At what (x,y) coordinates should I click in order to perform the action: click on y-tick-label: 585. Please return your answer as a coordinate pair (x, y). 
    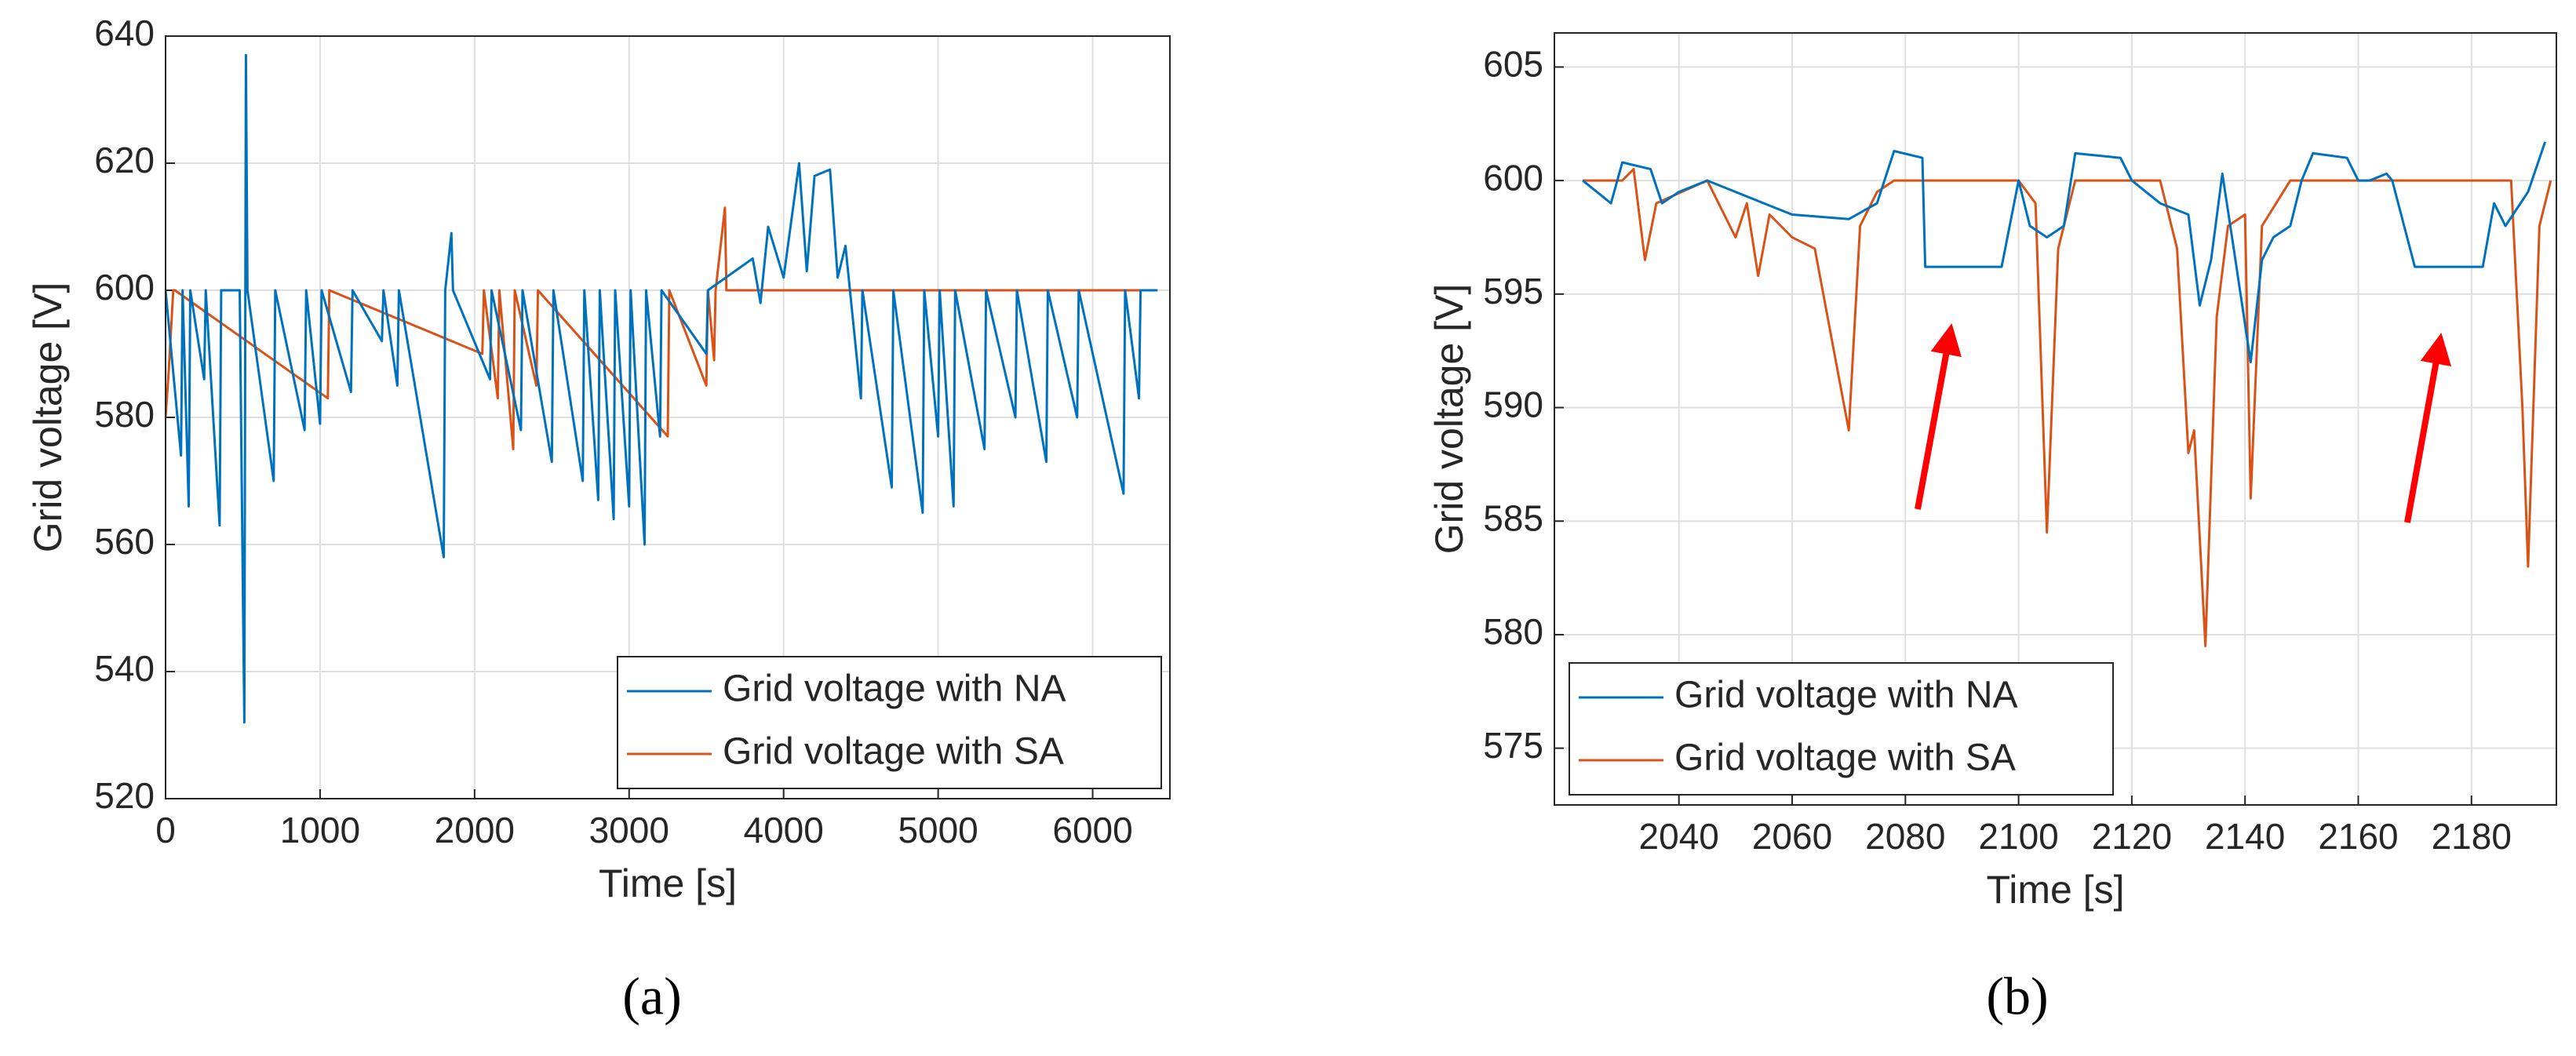
    Looking at the image, I should click on (1513, 517).